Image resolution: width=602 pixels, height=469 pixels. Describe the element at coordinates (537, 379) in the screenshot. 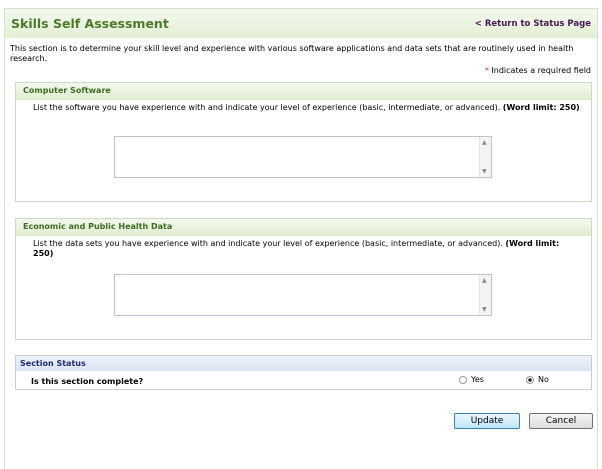

I see `radio-no: No` at that location.